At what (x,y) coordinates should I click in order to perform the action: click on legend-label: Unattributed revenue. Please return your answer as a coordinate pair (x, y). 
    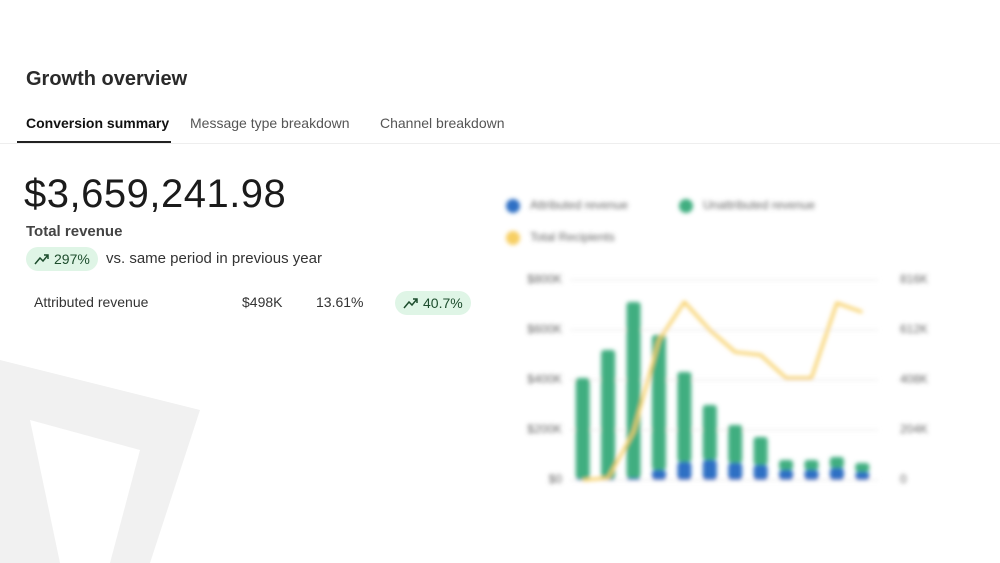
    Looking at the image, I should click on (759, 205).